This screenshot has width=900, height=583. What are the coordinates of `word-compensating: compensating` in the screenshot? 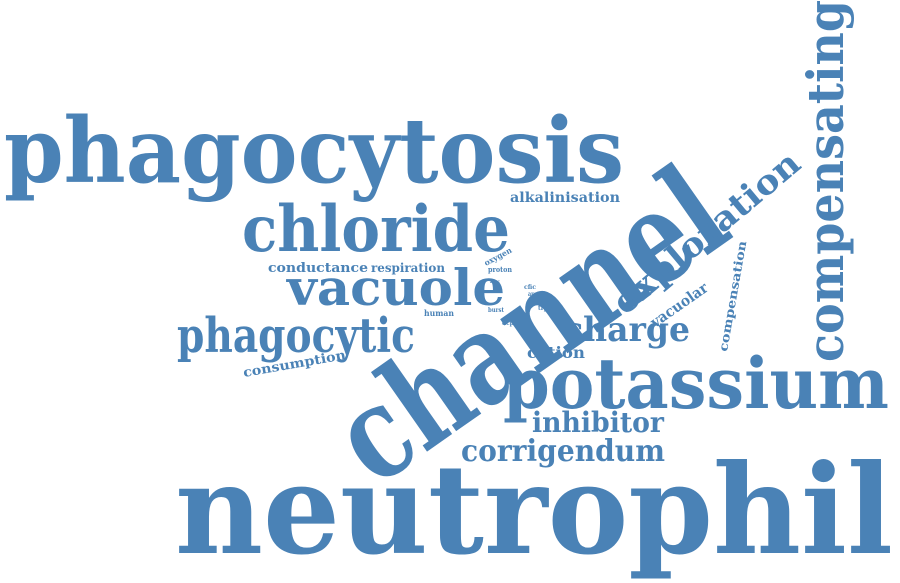 It's located at (825, 181).